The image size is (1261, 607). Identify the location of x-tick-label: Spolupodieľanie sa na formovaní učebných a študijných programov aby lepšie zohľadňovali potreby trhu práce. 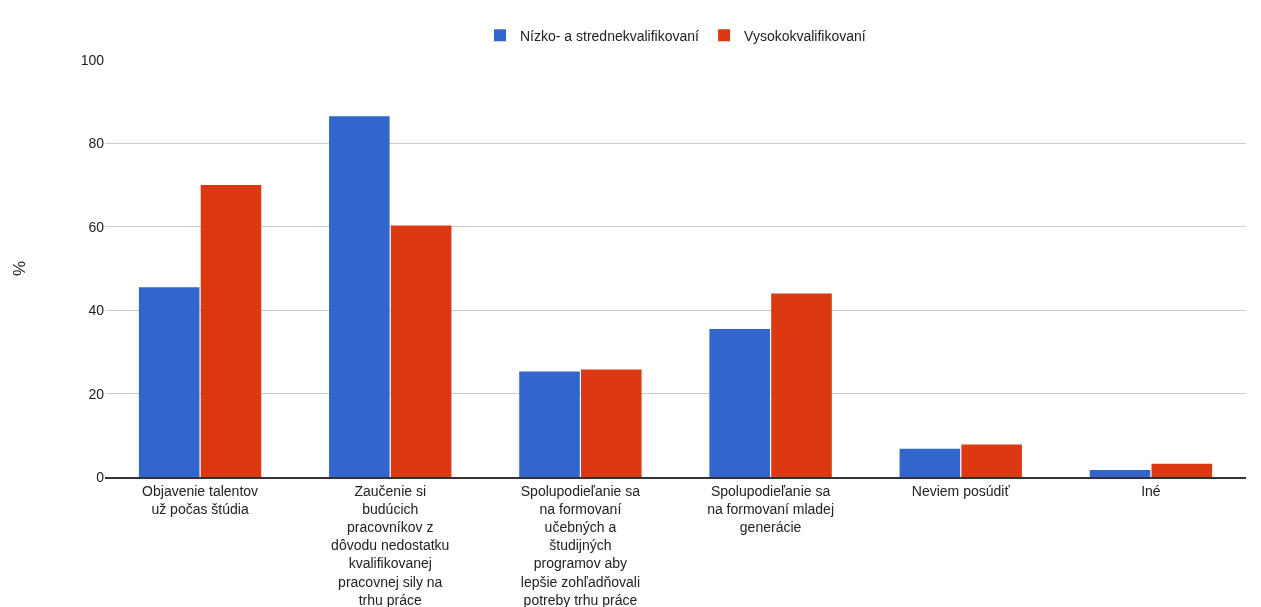
(580, 544).